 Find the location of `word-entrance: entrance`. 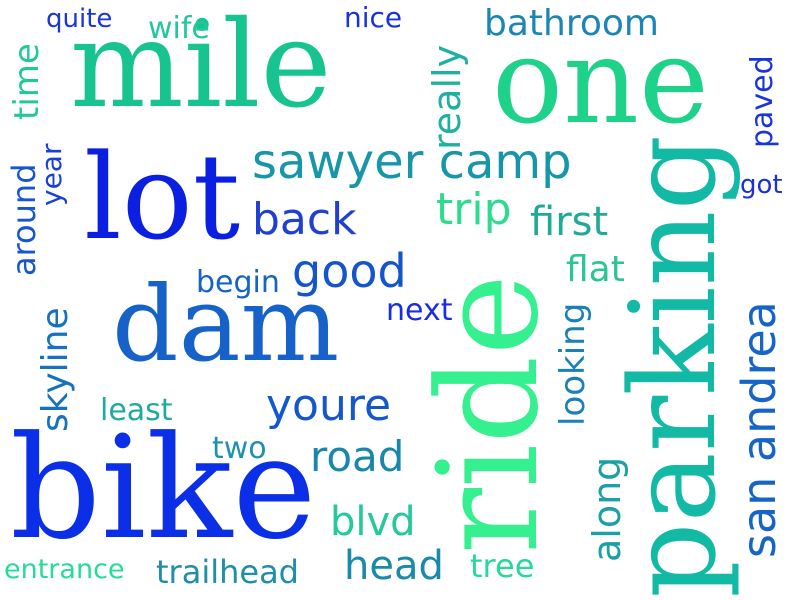

word-entrance: entrance is located at coordinates (64, 569).